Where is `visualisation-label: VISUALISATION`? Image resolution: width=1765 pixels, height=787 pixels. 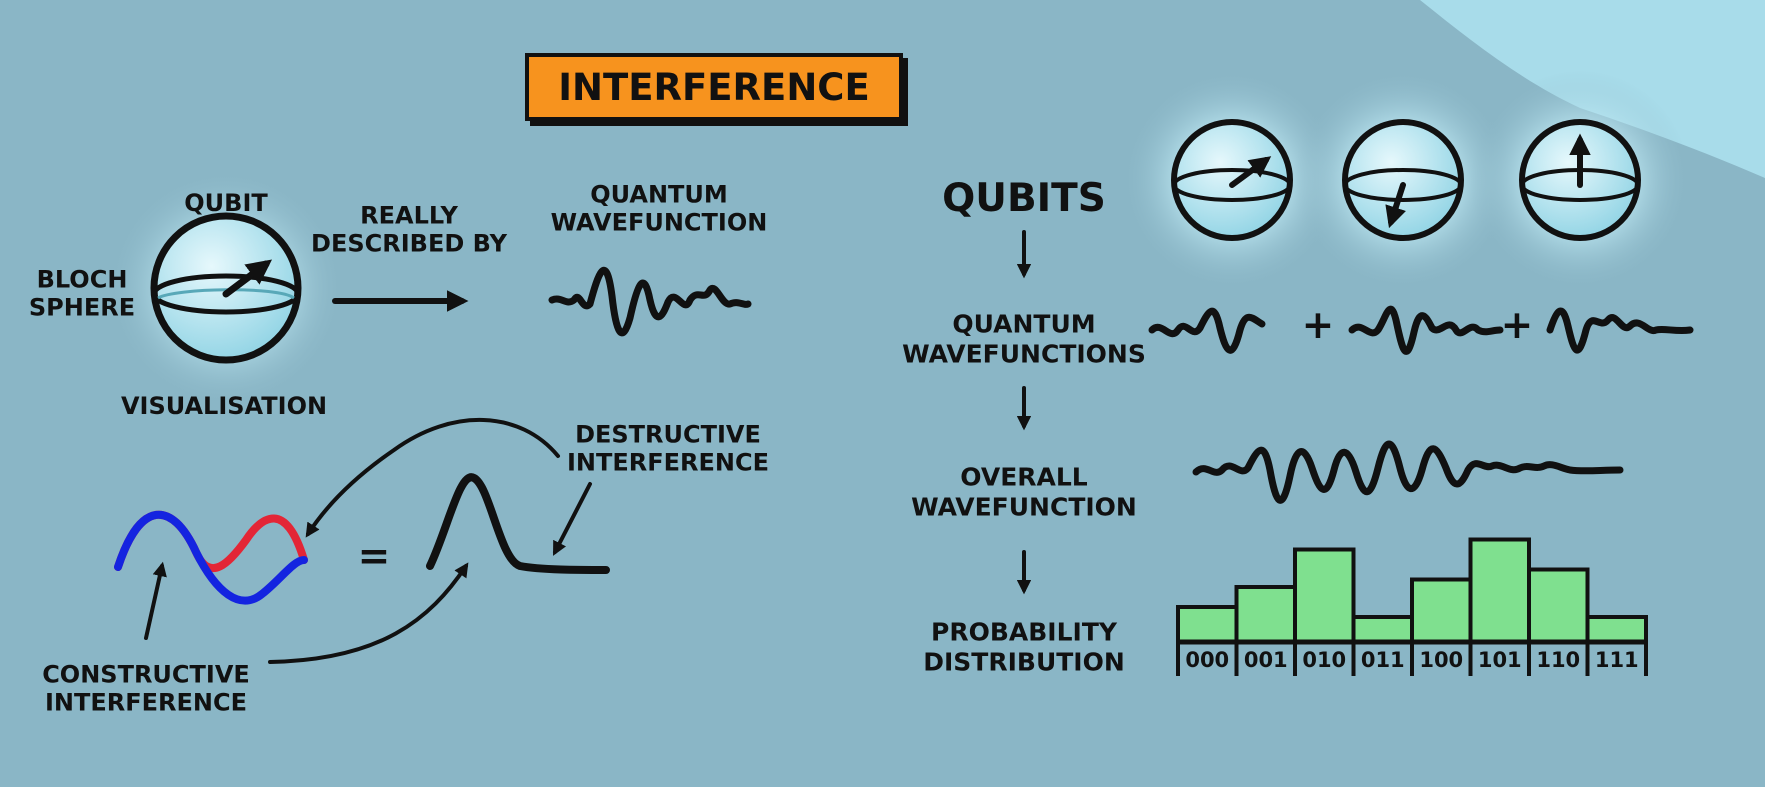
visualisation-label: VISUALISATION is located at coordinates (224, 405).